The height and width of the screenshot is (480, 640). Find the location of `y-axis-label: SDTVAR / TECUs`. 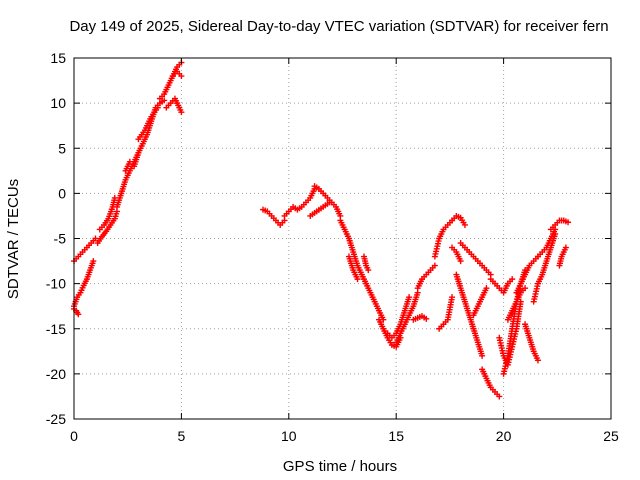

y-axis-label: SDTVAR / TECUs is located at coordinates (13, 239).